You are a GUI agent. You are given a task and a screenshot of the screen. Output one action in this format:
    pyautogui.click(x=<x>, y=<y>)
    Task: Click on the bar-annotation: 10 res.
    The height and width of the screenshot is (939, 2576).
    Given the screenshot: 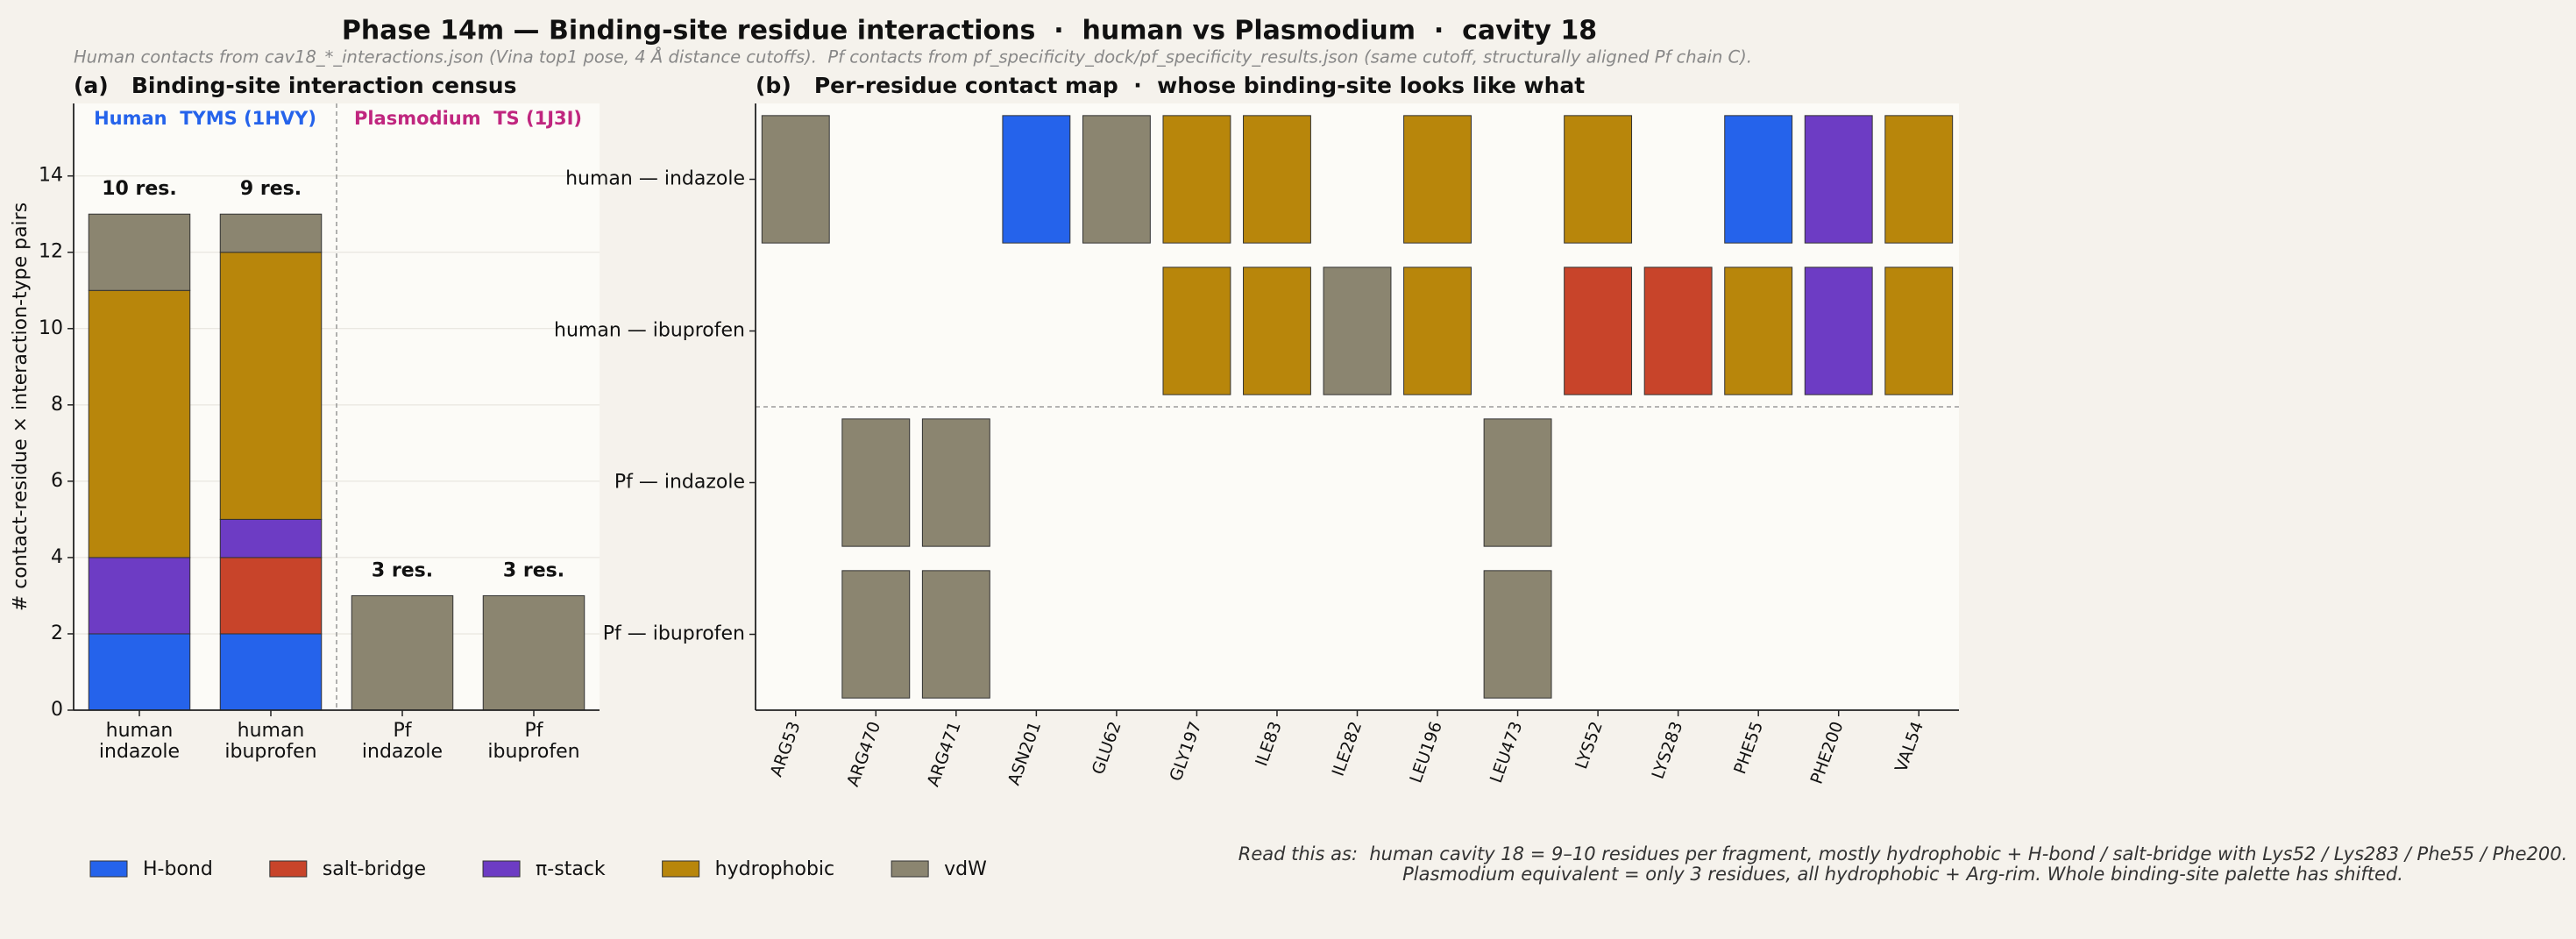 What is the action you would take?
    pyautogui.click(x=139, y=189)
    